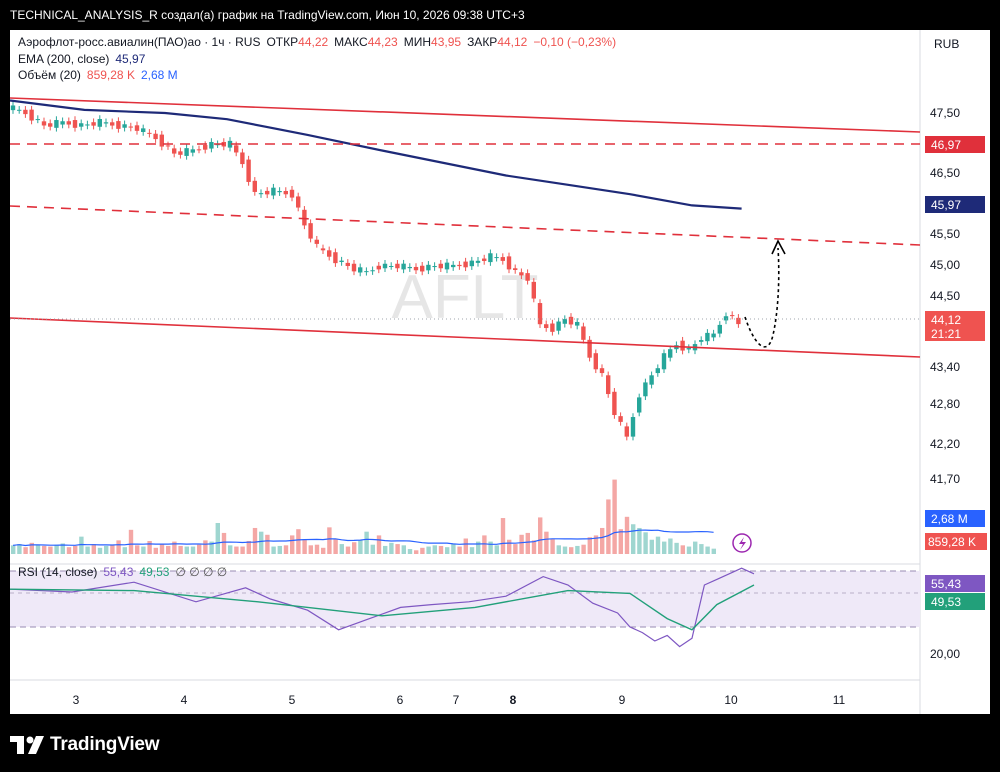 This screenshot has width=1000, height=772. What do you see at coordinates (363, 538) in the screenshot?
I see `volume-ma-line` at bounding box center [363, 538].